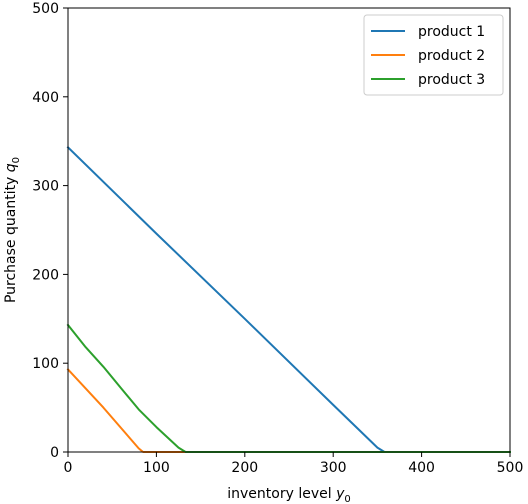  What do you see at coordinates (45, 98) in the screenshot?
I see `y-tick-label: 400` at bounding box center [45, 98].